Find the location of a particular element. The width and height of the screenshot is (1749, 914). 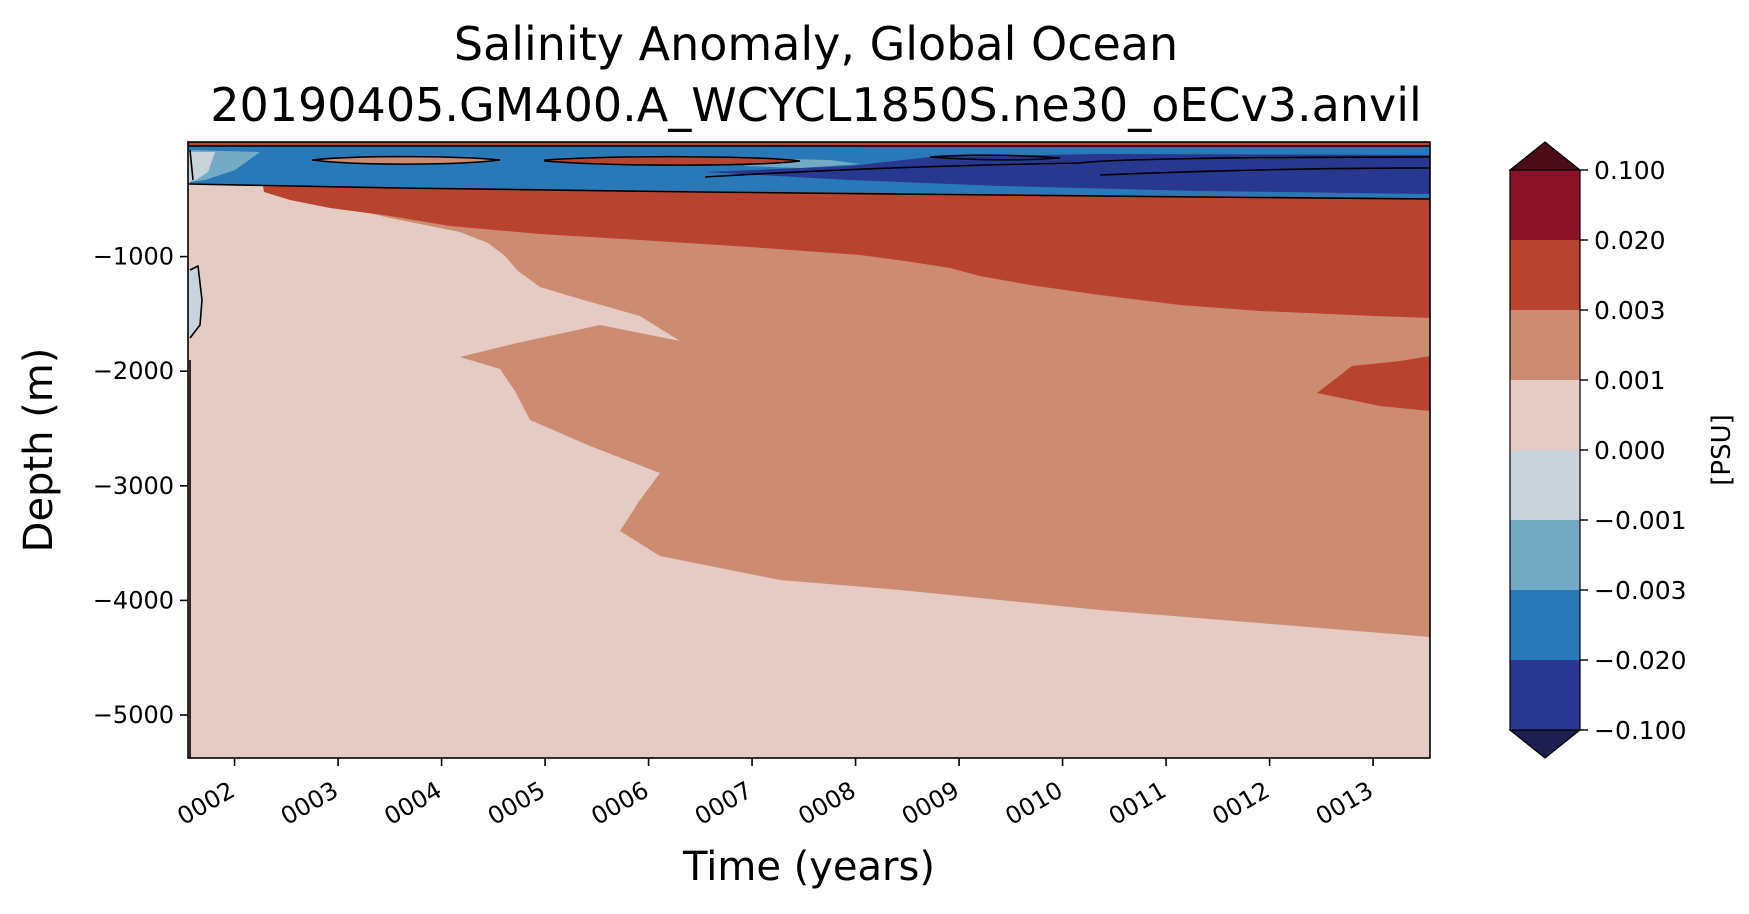

x-axis-label: Time (years) is located at coordinates (808, 867).